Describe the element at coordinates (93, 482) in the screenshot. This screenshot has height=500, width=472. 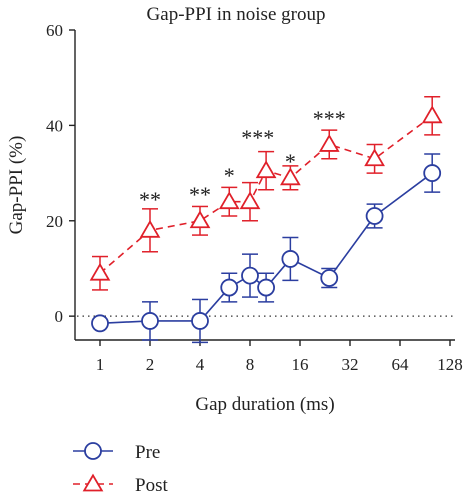
I see `legend-marker-post` at that location.